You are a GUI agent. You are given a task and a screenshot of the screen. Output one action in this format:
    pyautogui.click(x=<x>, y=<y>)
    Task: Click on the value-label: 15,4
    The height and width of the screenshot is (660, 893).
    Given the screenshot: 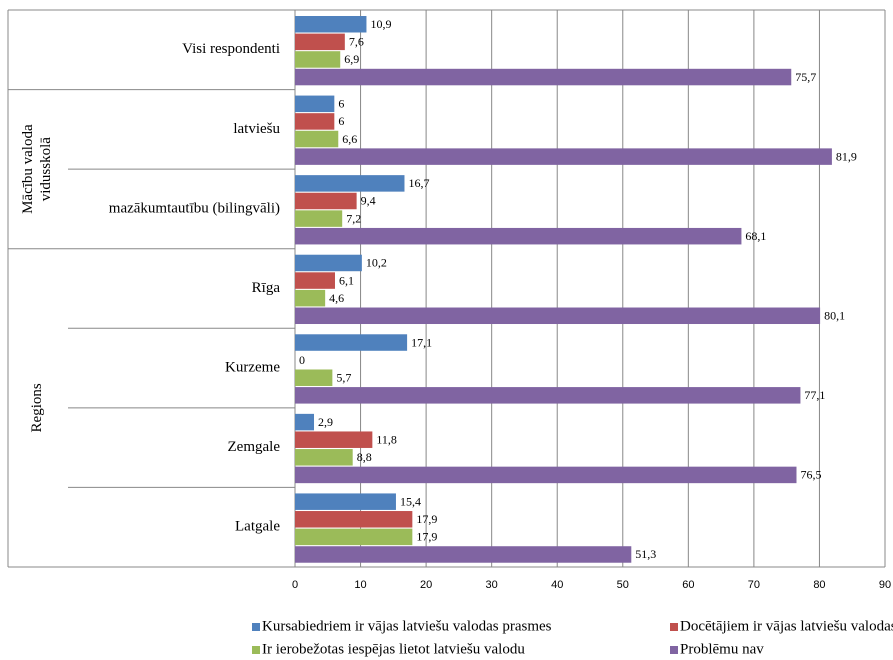 What is the action you would take?
    pyautogui.click(x=410, y=501)
    